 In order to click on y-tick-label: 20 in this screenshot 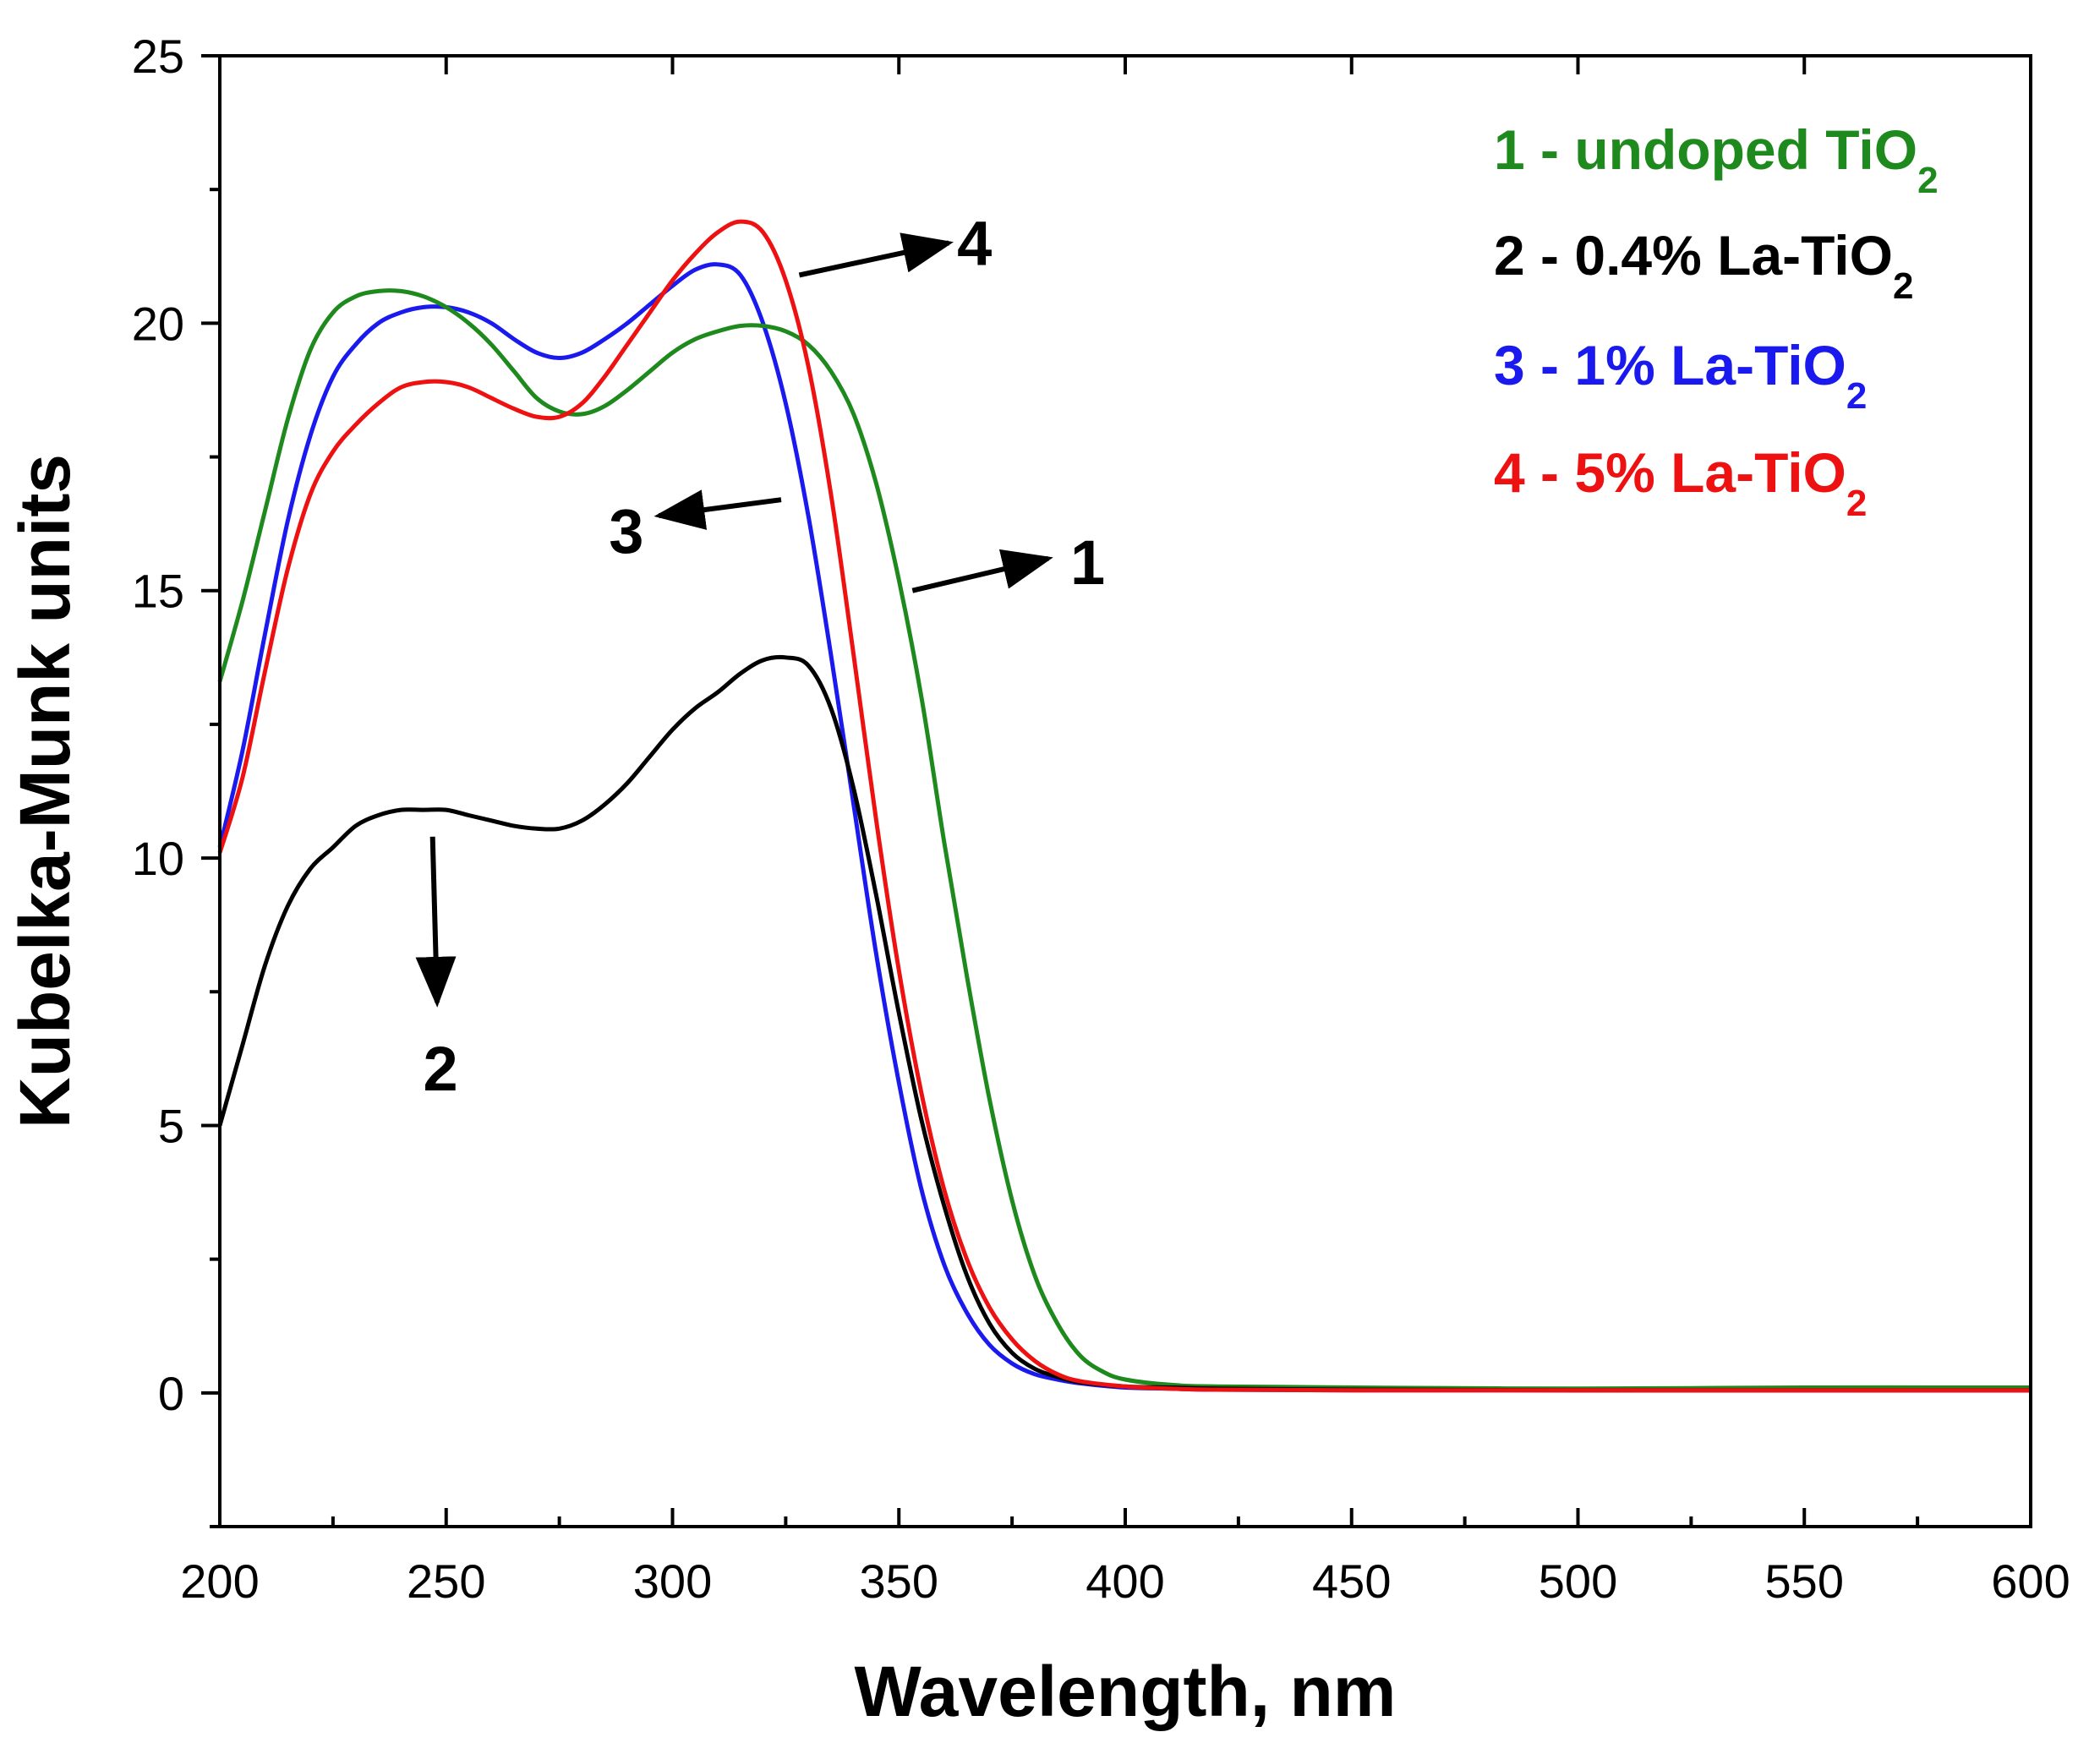, I will do `click(158, 323)`.